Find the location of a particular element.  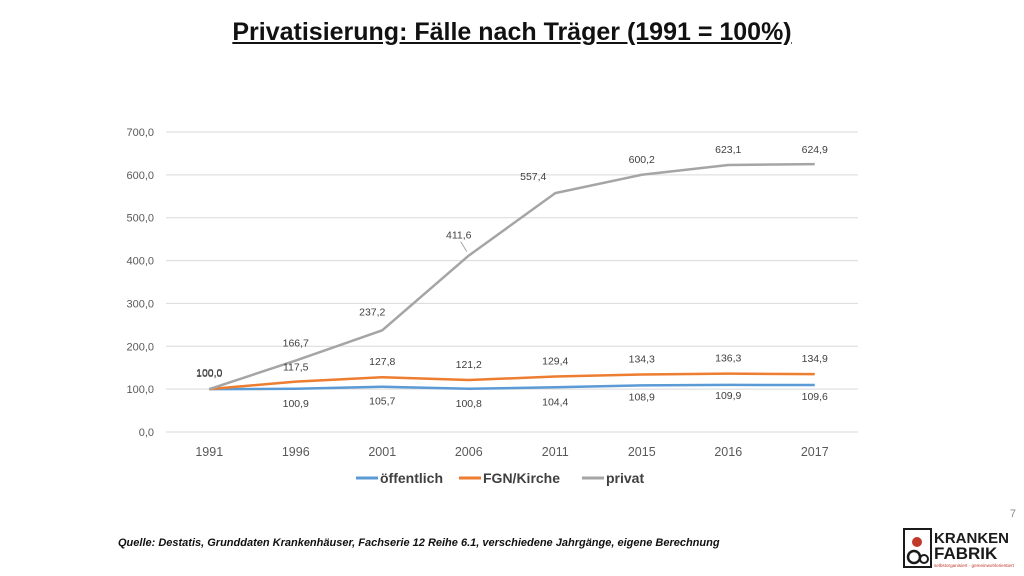

x-tick-label: 2011 is located at coordinates (555, 452).